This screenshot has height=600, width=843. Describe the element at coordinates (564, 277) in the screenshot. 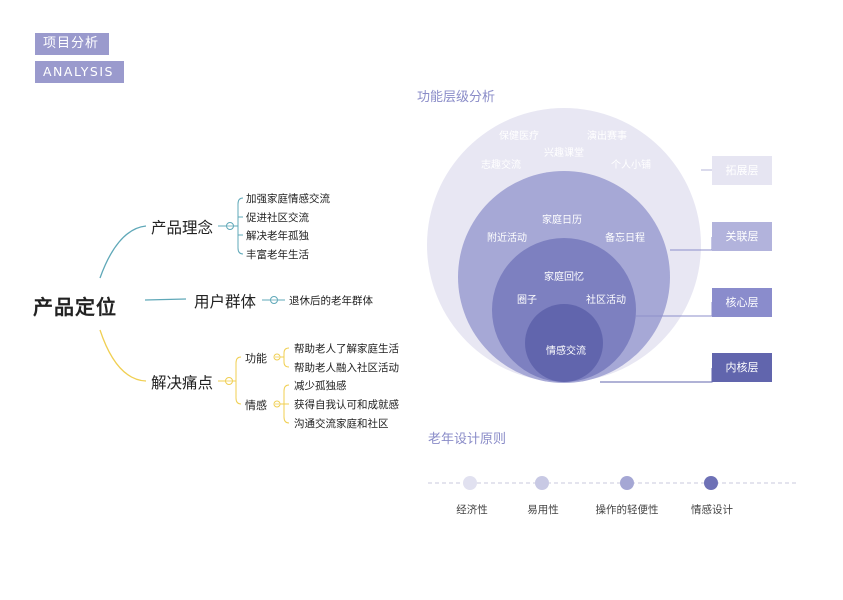

I see `core-label-1: 家庭回忆` at that location.